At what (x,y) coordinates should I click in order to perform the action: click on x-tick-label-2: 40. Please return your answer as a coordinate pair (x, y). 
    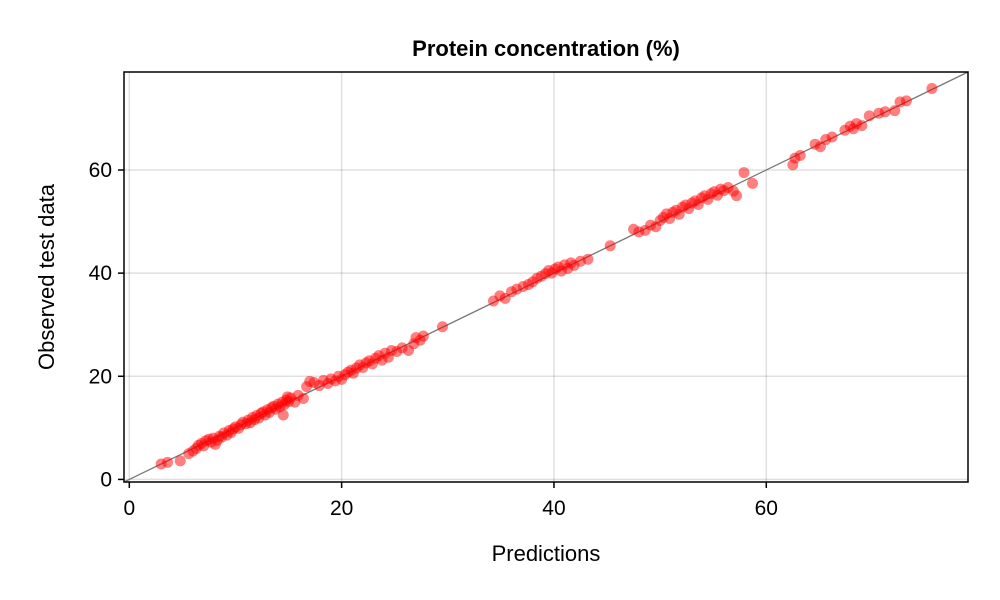
    Looking at the image, I should click on (553, 508).